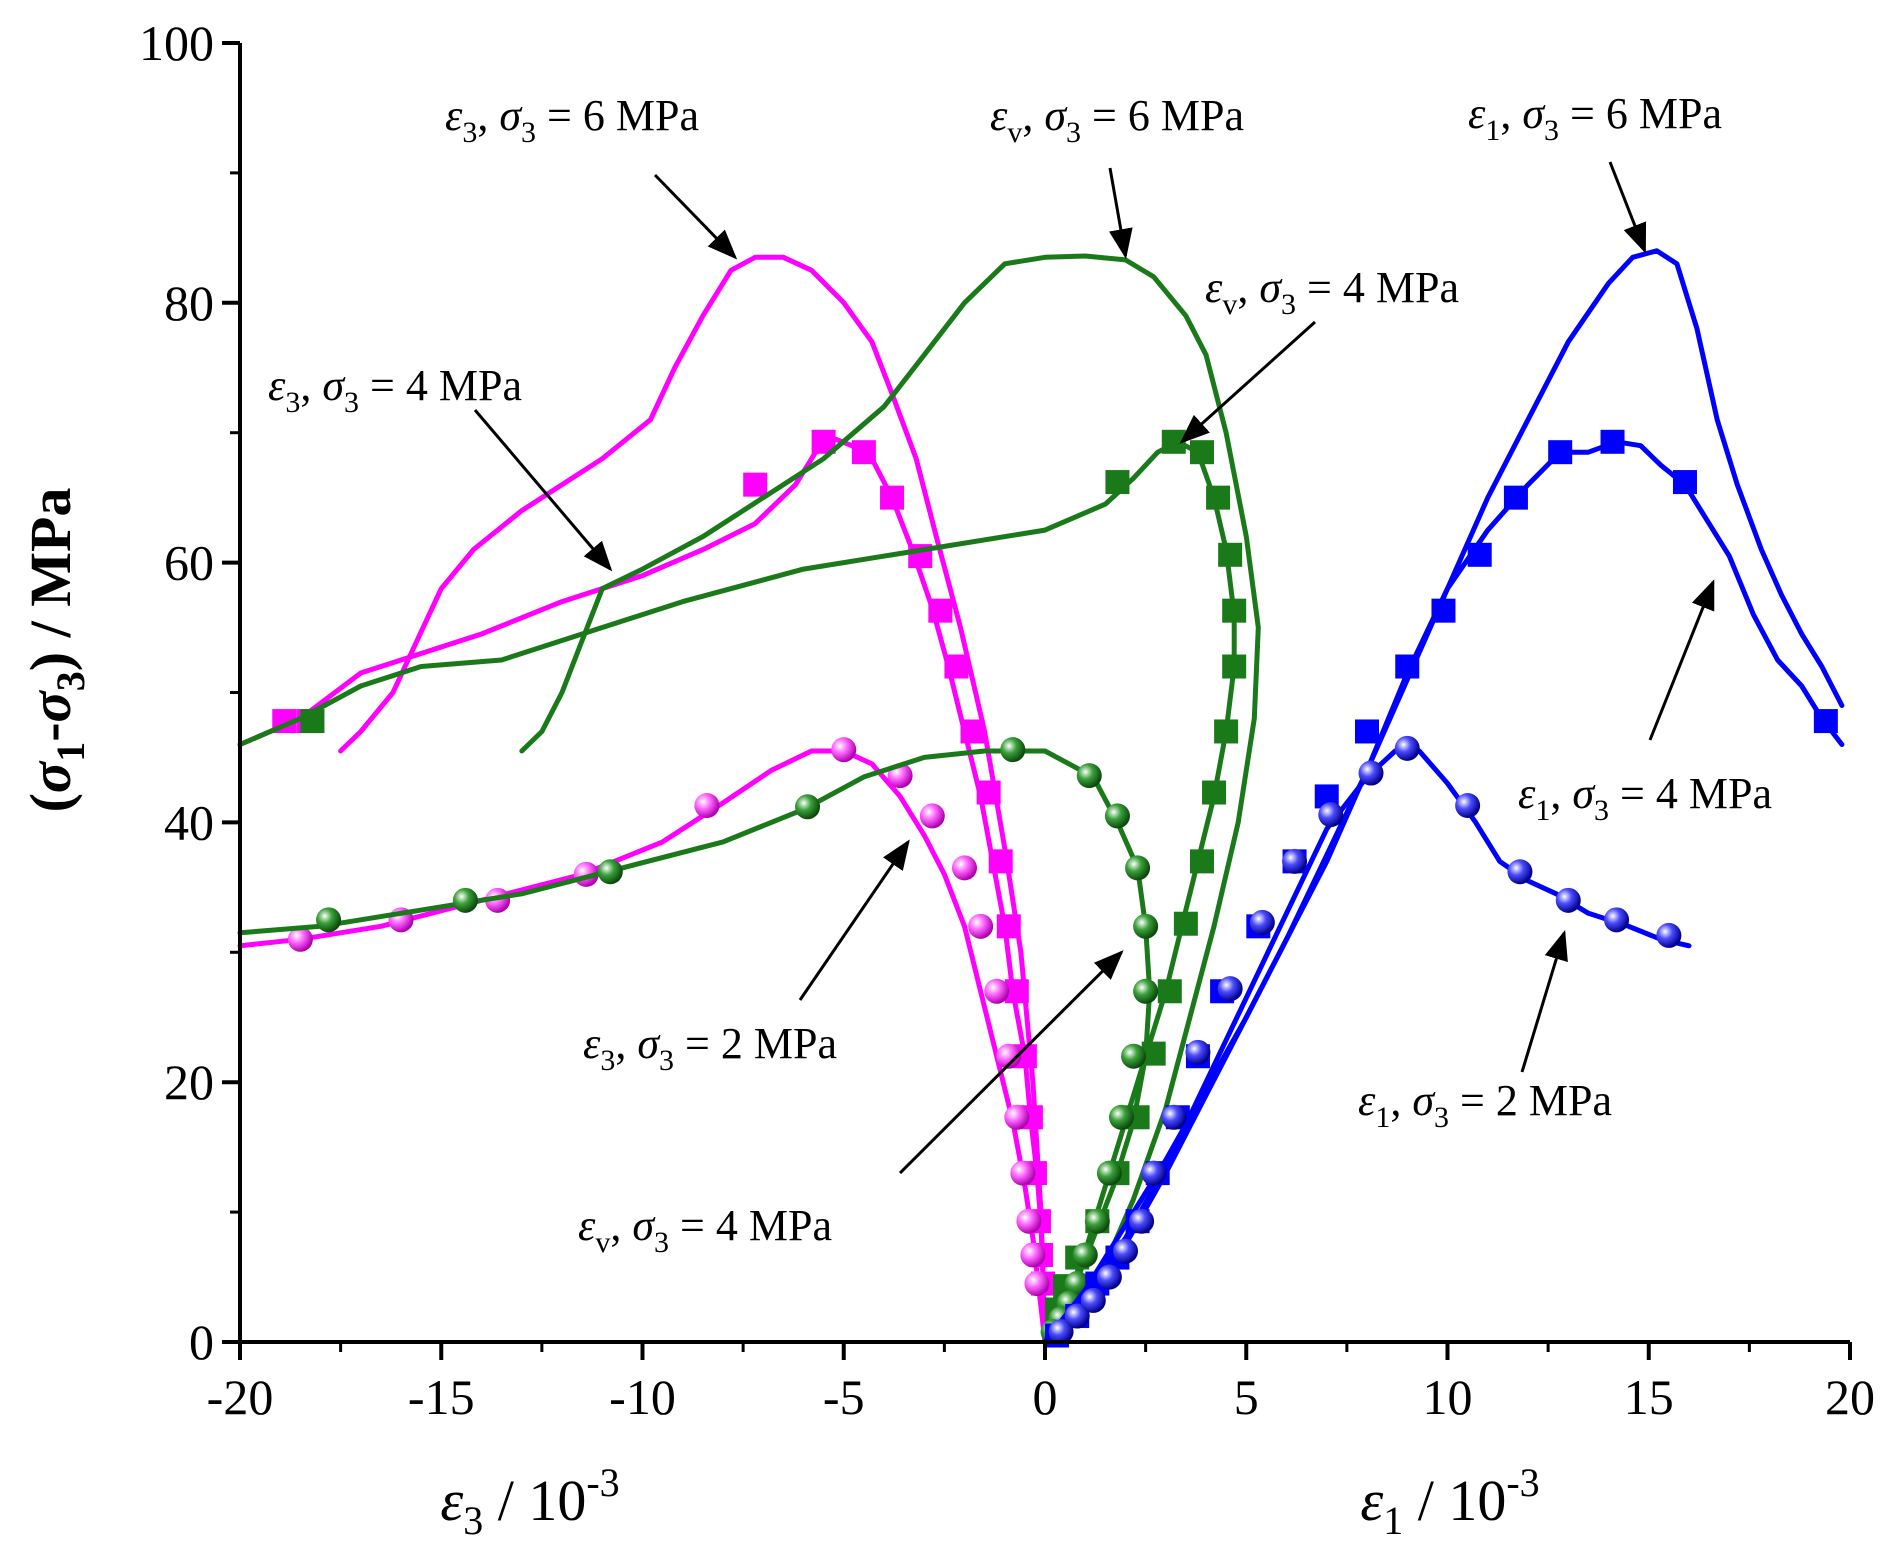  I want to click on x-tick-label: 5, so click(1246, 1397).